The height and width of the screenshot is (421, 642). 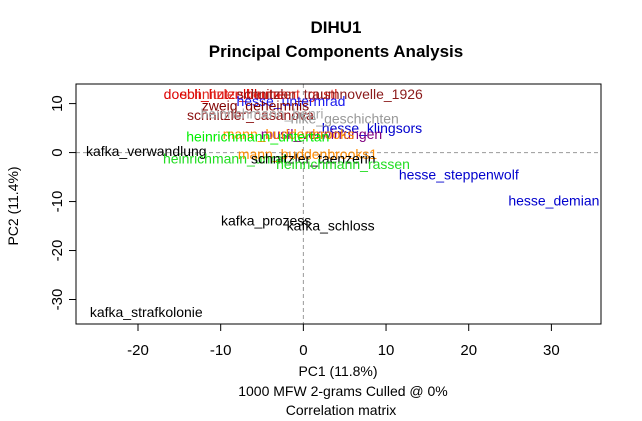 I want to click on point-label: mann_buddenbrooks, so click(x=289, y=134).